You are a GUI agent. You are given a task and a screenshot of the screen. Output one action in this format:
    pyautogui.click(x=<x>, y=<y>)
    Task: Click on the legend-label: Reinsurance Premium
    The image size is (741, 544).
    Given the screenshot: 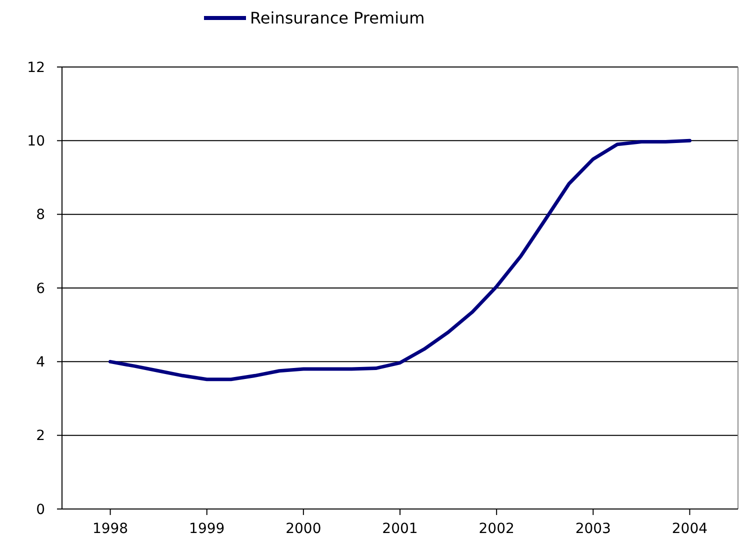 What is the action you would take?
    pyautogui.click(x=337, y=18)
    